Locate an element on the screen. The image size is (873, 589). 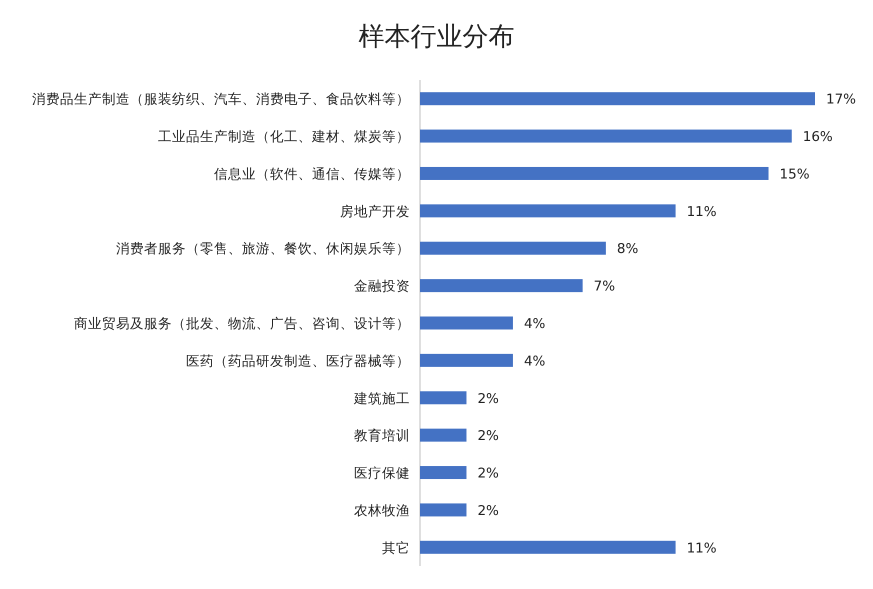
y-tick-label: 消费者服务（零售、旅游、餐饮、休闲娱乐等） is located at coordinates (263, 249).